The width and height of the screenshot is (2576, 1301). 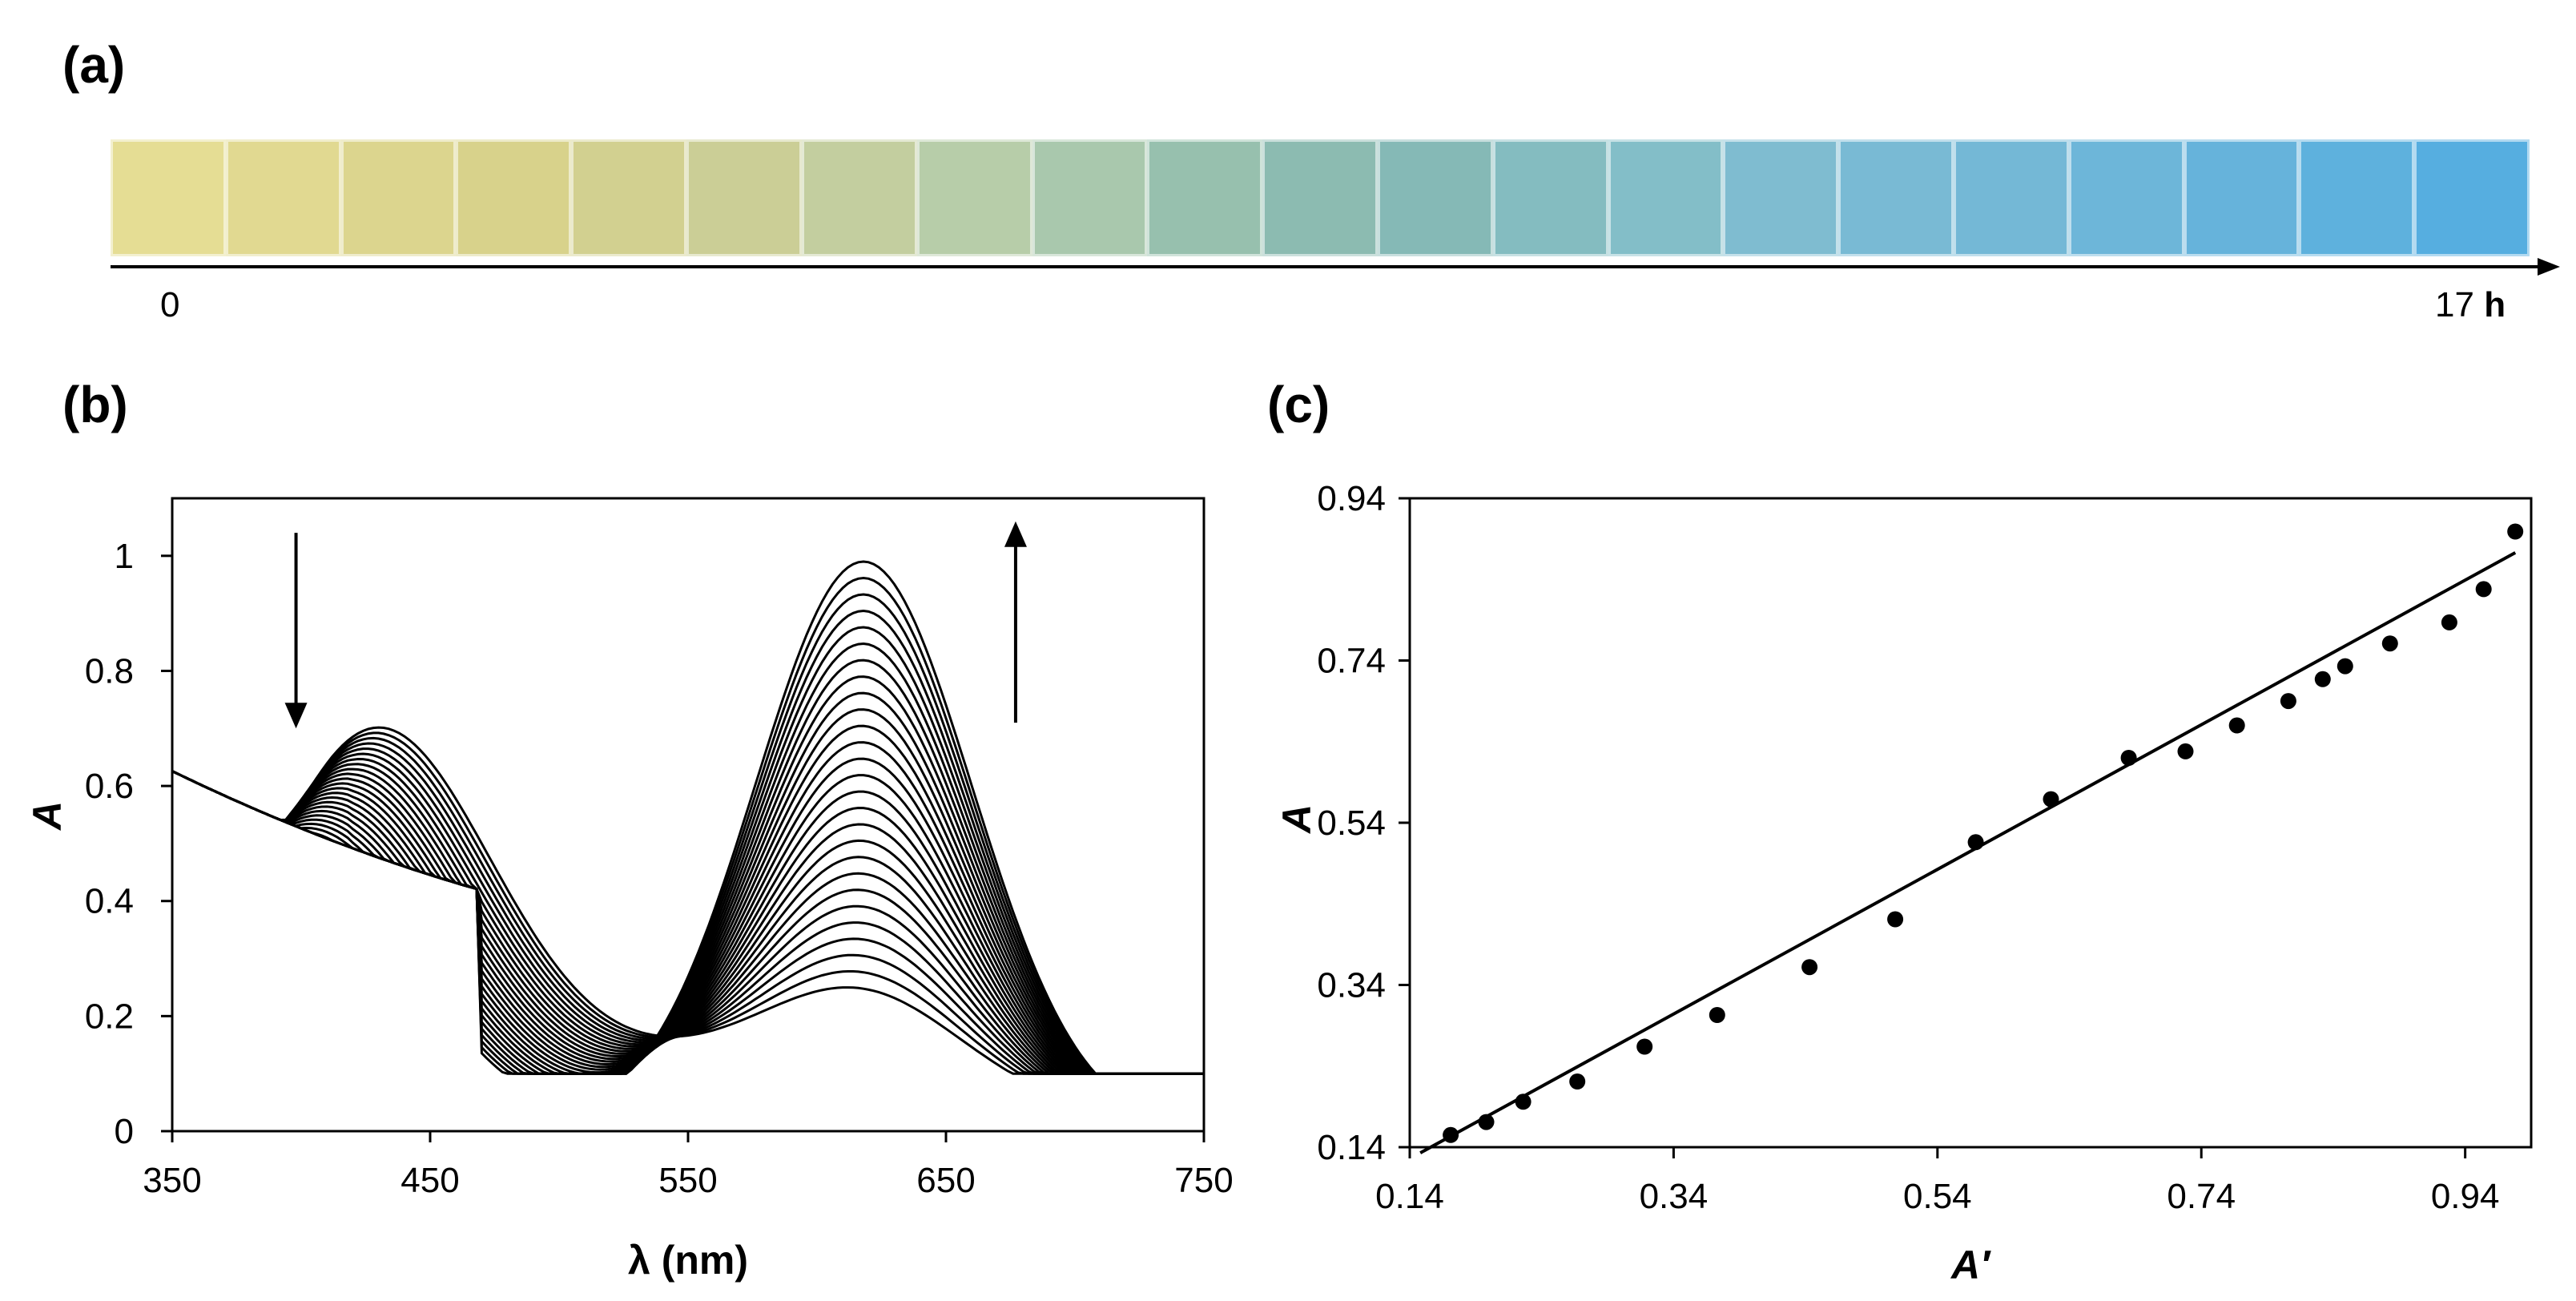 What do you see at coordinates (1674, 1196) in the screenshot?
I see `calibration-x-tick-label-1: 0.34` at bounding box center [1674, 1196].